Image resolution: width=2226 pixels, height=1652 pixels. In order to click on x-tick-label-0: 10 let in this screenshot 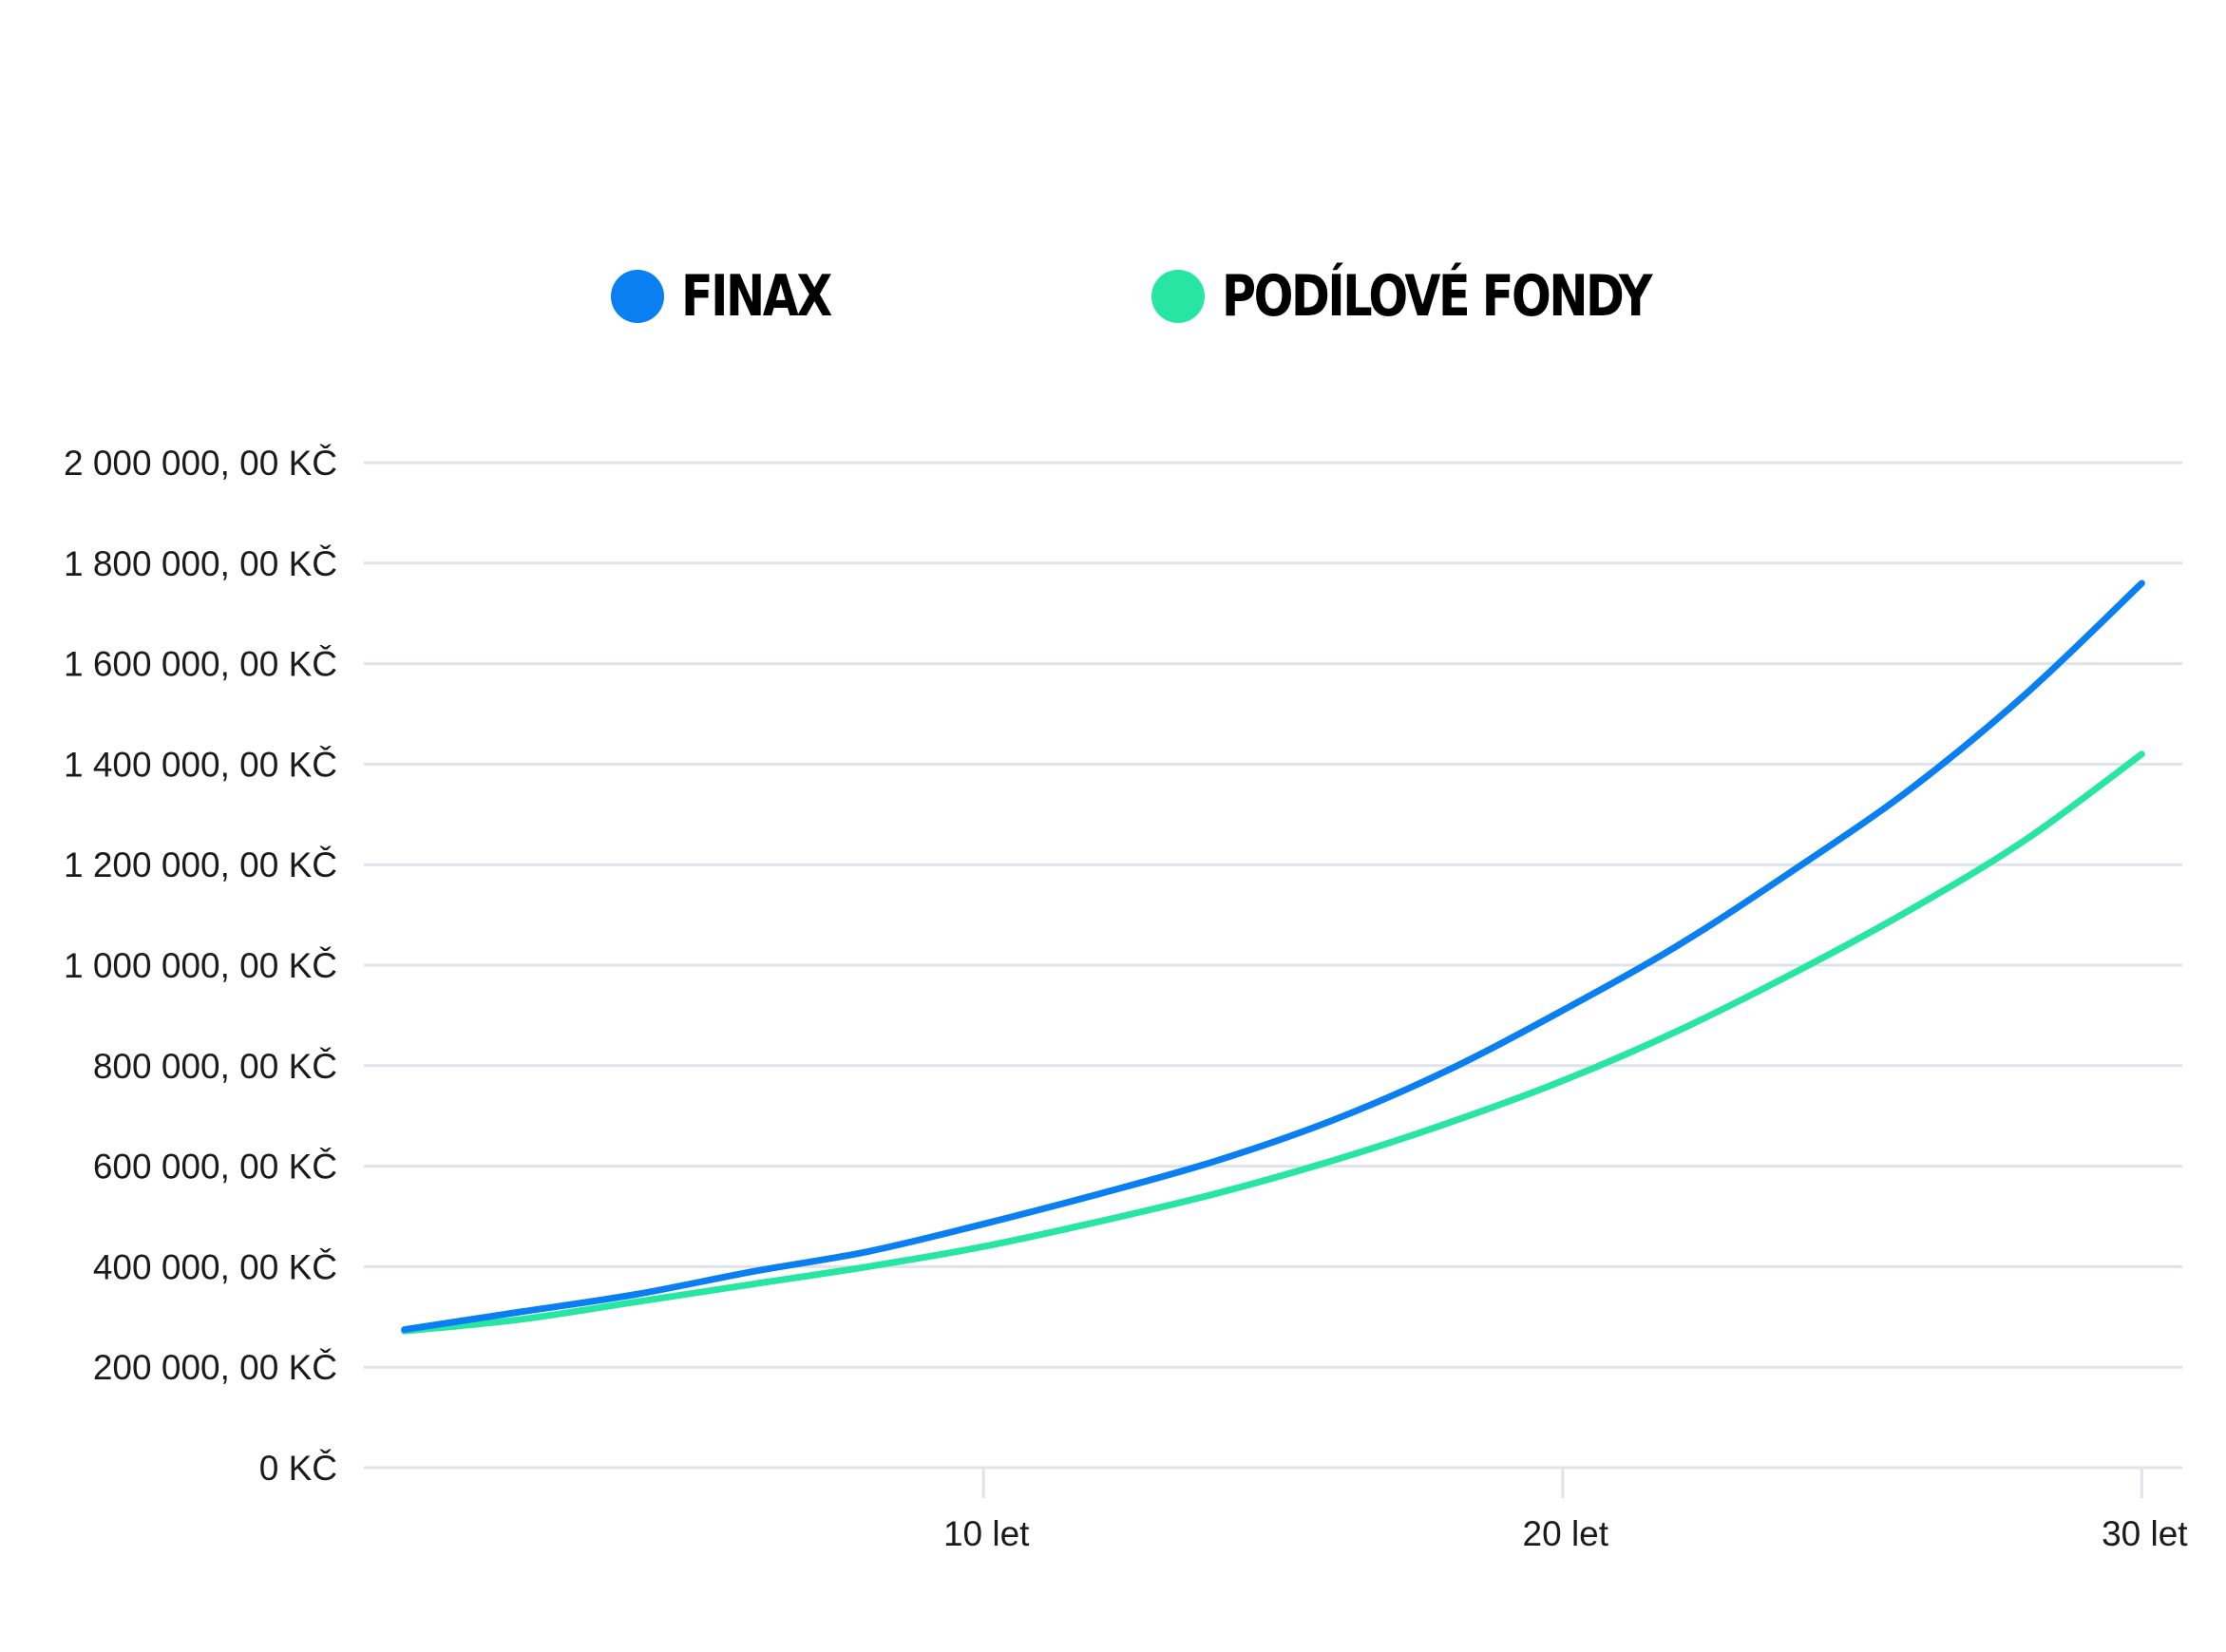, I will do `click(986, 1533)`.